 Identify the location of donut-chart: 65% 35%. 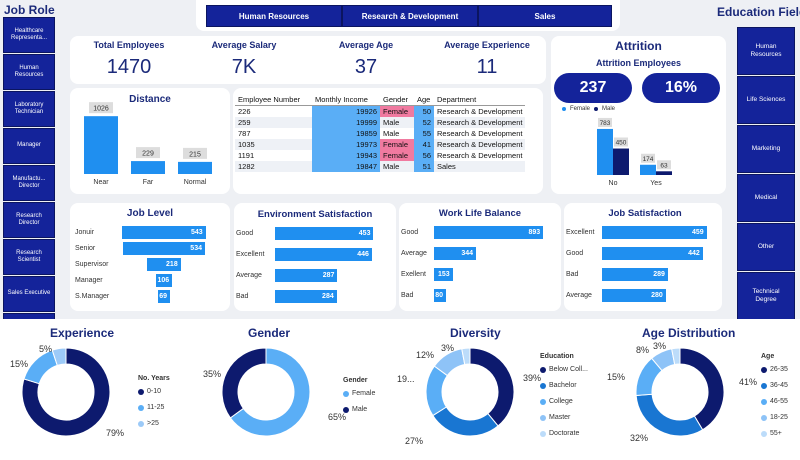
(274, 392).